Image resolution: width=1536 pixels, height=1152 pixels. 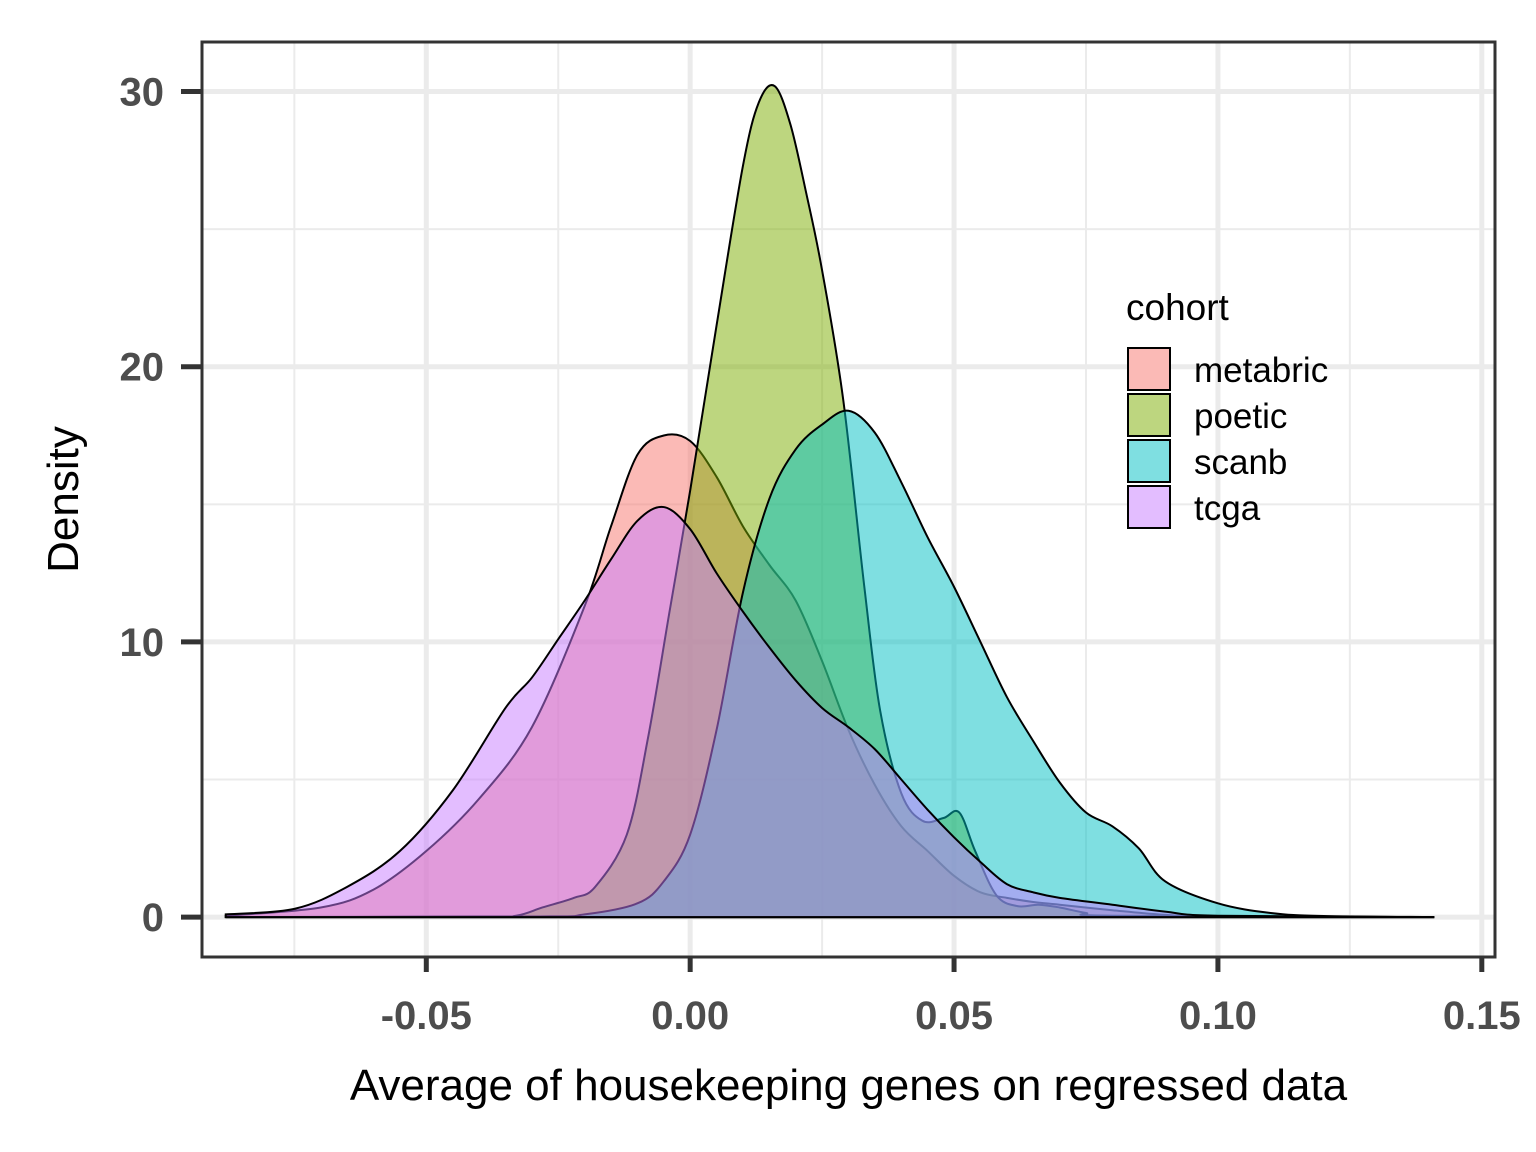 What do you see at coordinates (1227, 508) in the screenshot?
I see `legend-label-tcga: tcga` at bounding box center [1227, 508].